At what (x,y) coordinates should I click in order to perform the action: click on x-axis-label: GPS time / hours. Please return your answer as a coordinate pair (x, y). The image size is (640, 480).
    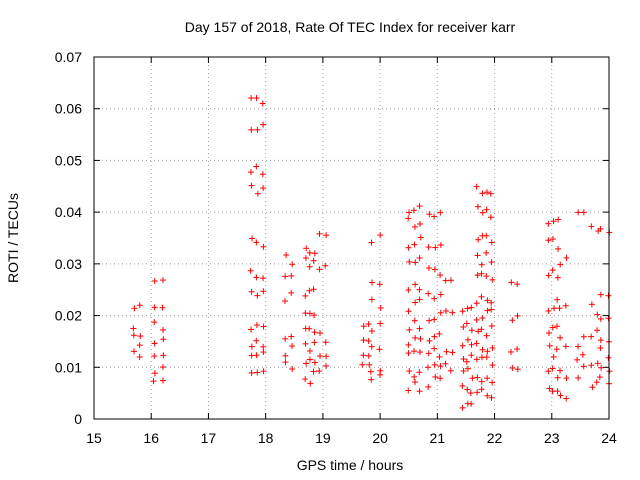
    Looking at the image, I should click on (350, 465).